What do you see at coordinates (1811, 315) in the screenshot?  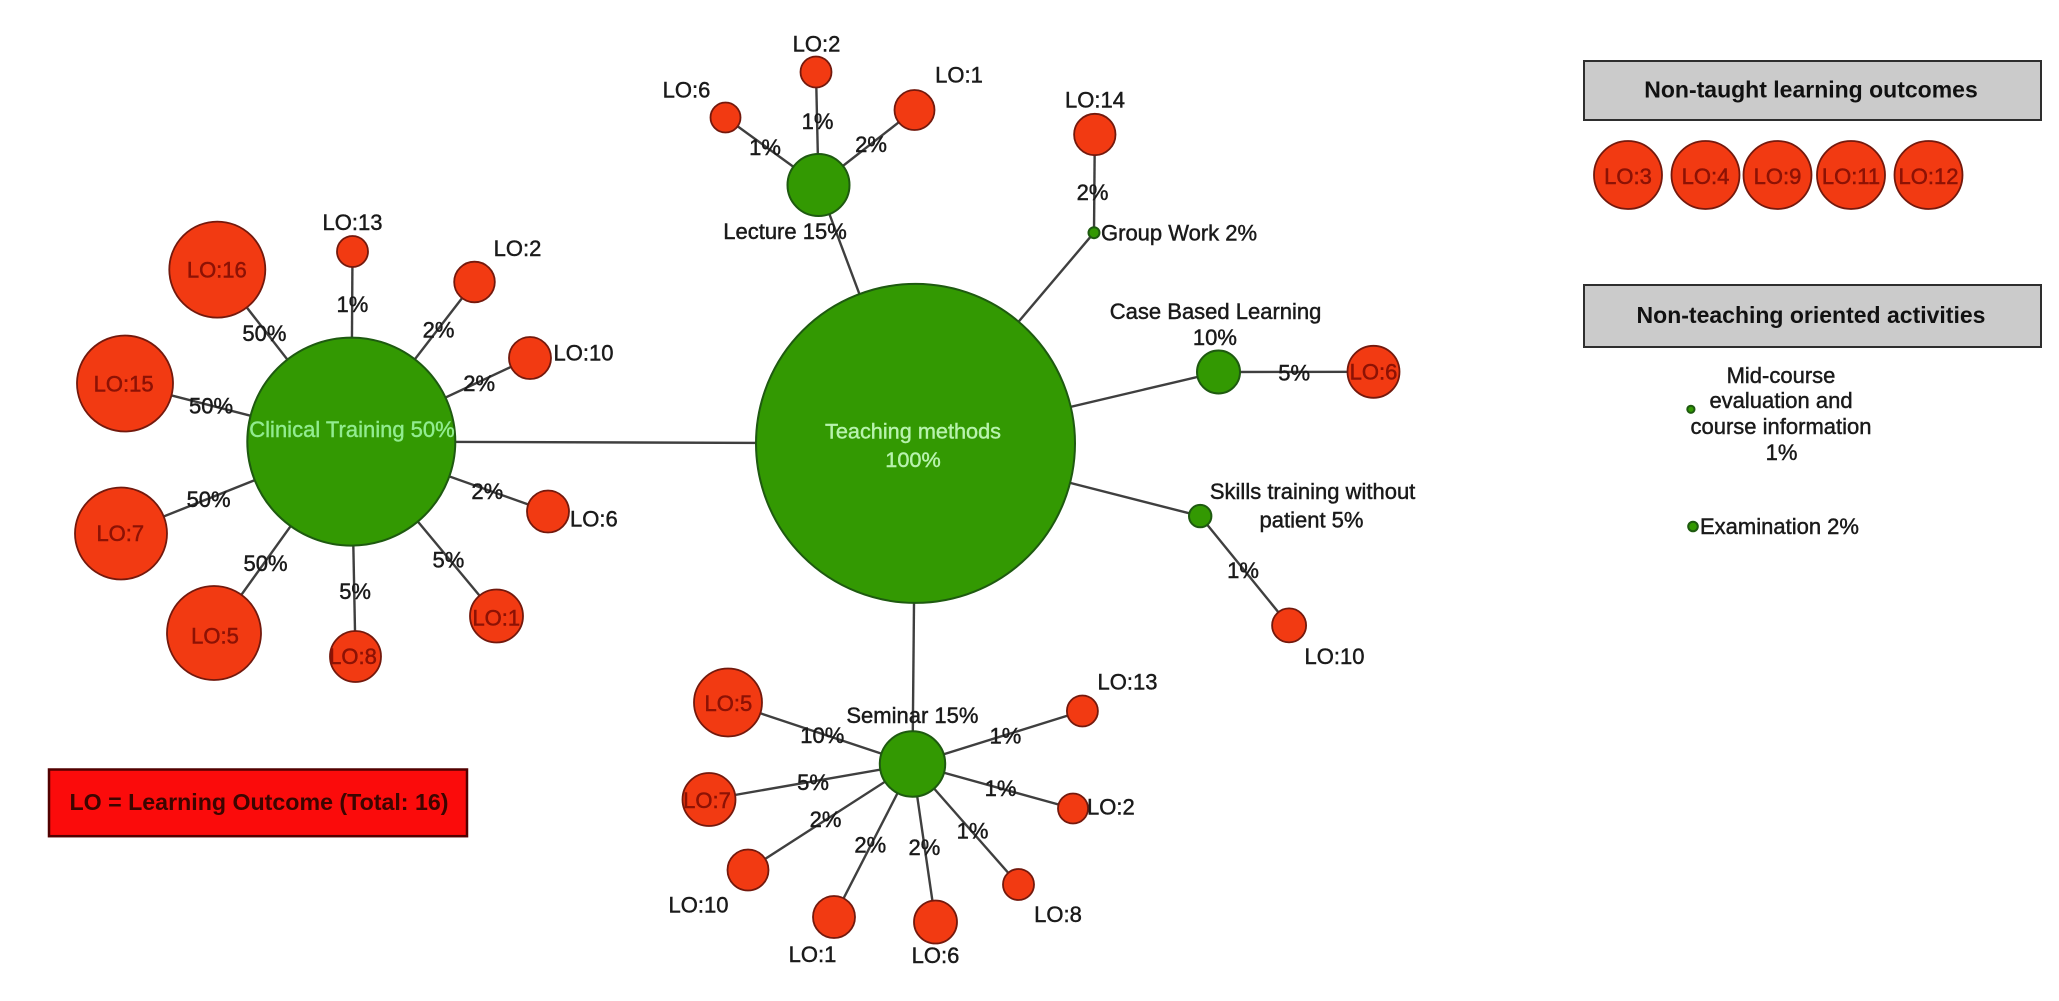 I see `svg-text:Non-teaching oriented activiti: Non-teaching oriented activities` at bounding box center [1811, 315].